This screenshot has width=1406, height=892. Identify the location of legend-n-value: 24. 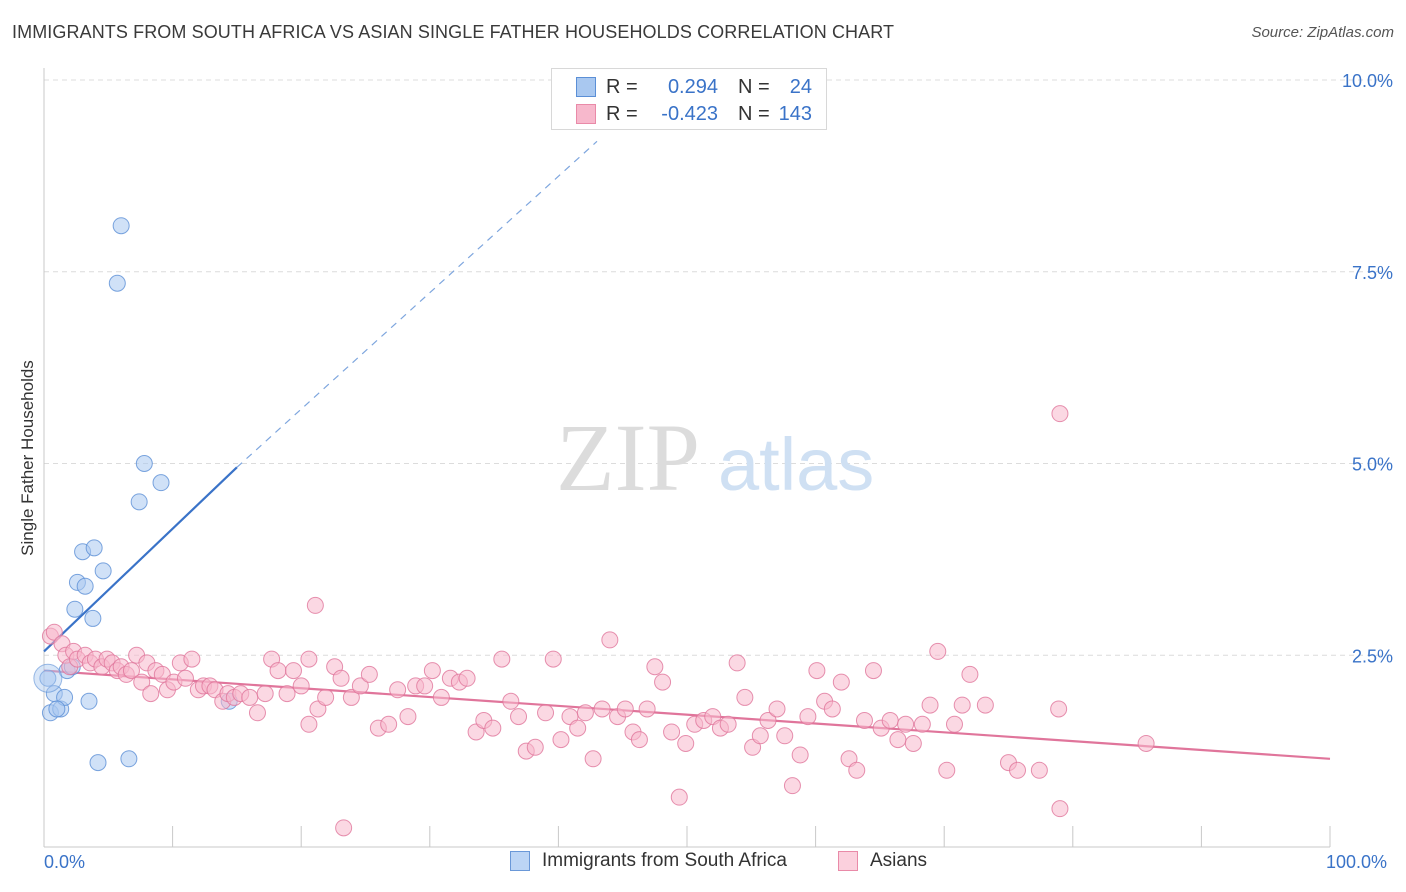
(800, 86).